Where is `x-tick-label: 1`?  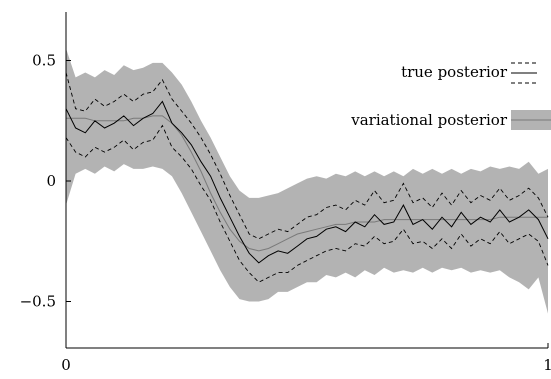
x-tick-label: 1 is located at coordinates (547, 365).